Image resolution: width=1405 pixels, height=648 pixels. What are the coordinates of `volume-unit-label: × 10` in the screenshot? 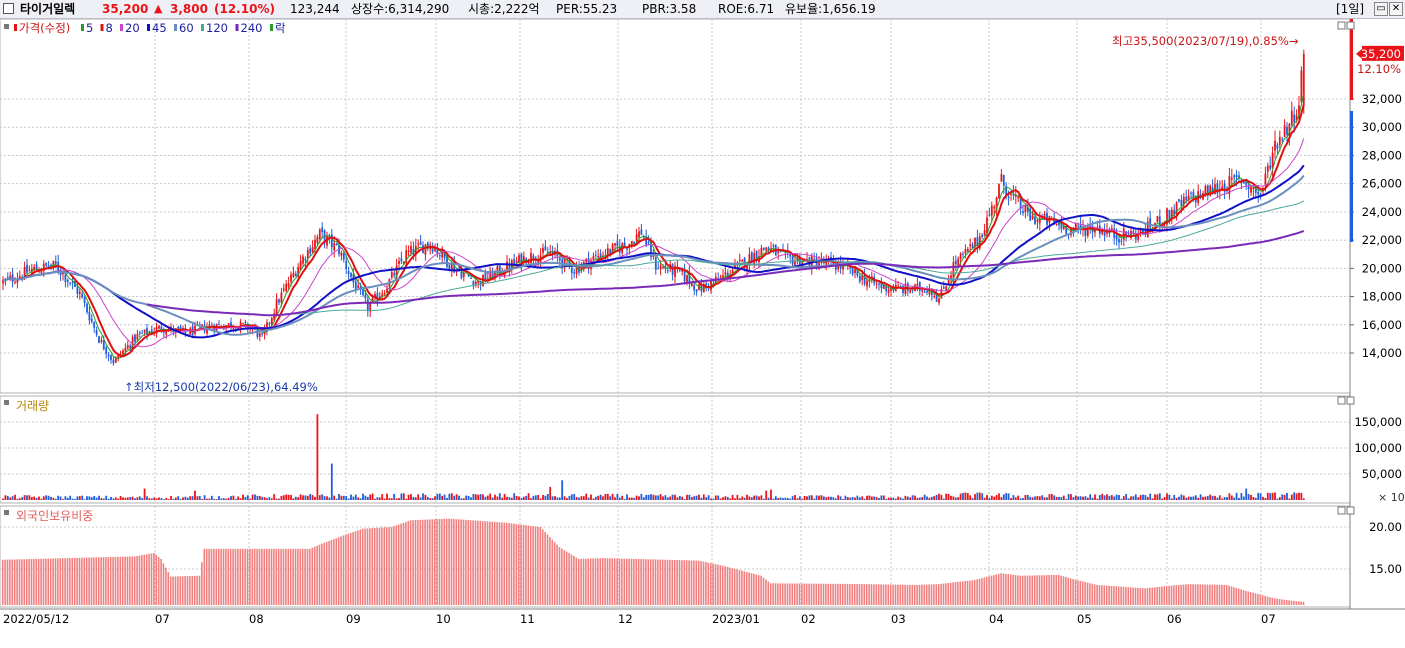 It's located at (1391, 497).